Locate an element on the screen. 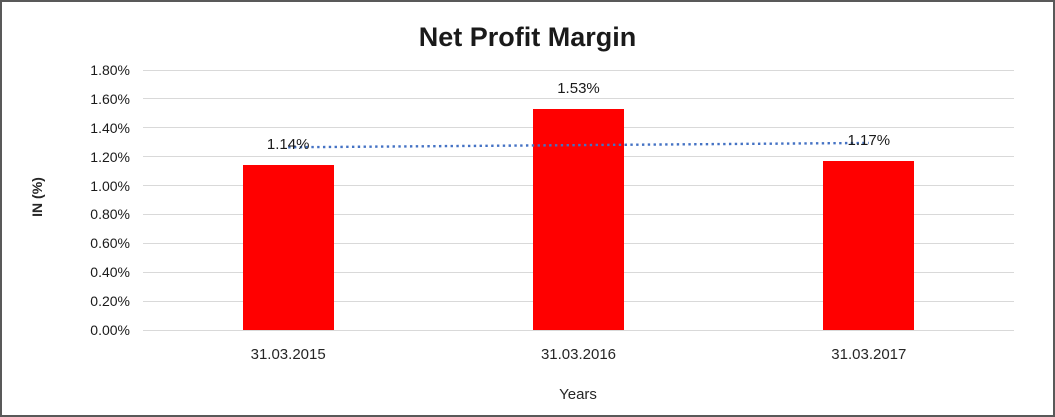  bar-31.03.2017 is located at coordinates (869, 245).